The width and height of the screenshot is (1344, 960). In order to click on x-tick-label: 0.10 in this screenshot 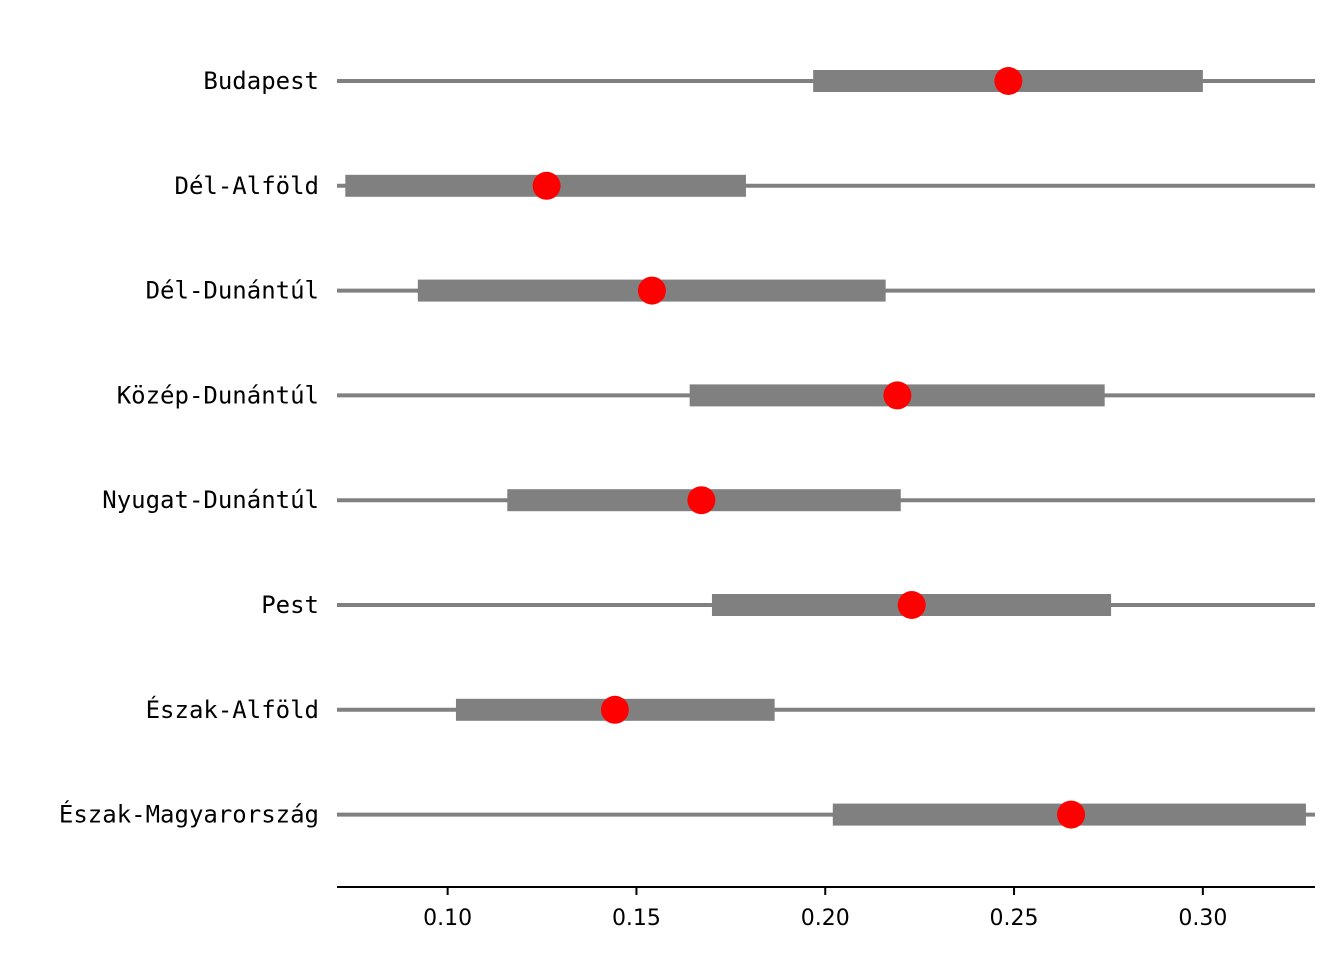, I will do `click(447, 918)`.